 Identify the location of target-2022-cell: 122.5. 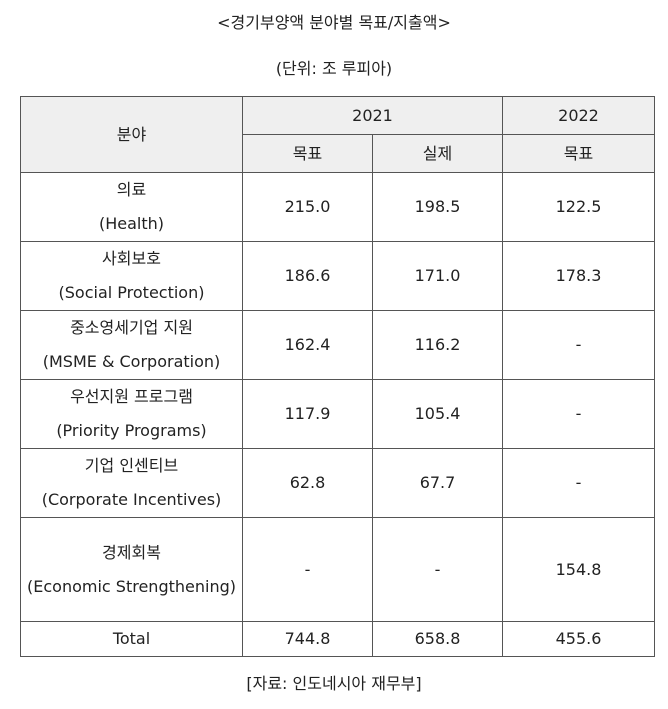
(578, 207).